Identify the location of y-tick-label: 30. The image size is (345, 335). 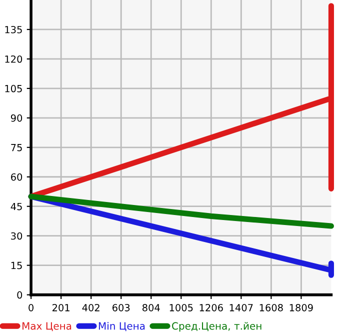
(16, 236).